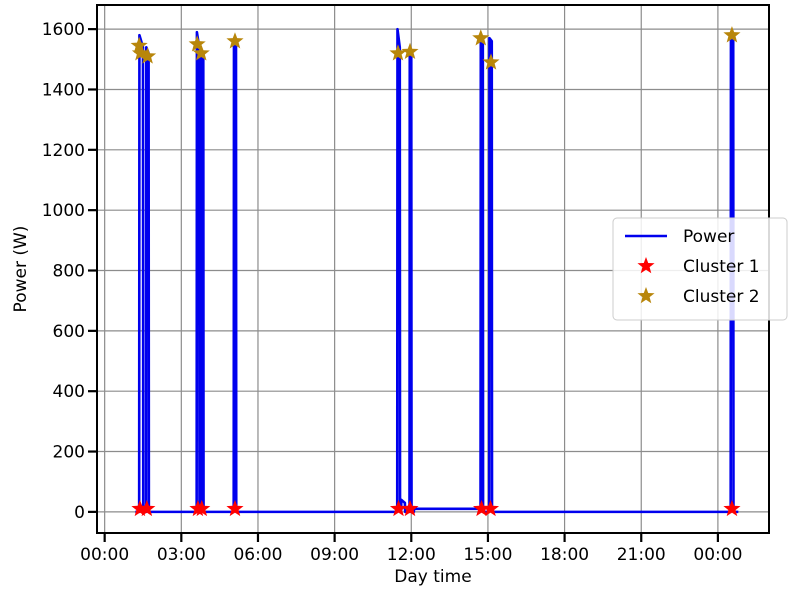  Describe the element at coordinates (721, 297) in the screenshot. I see `legend-label-cluster-2: Cluster 2` at that location.